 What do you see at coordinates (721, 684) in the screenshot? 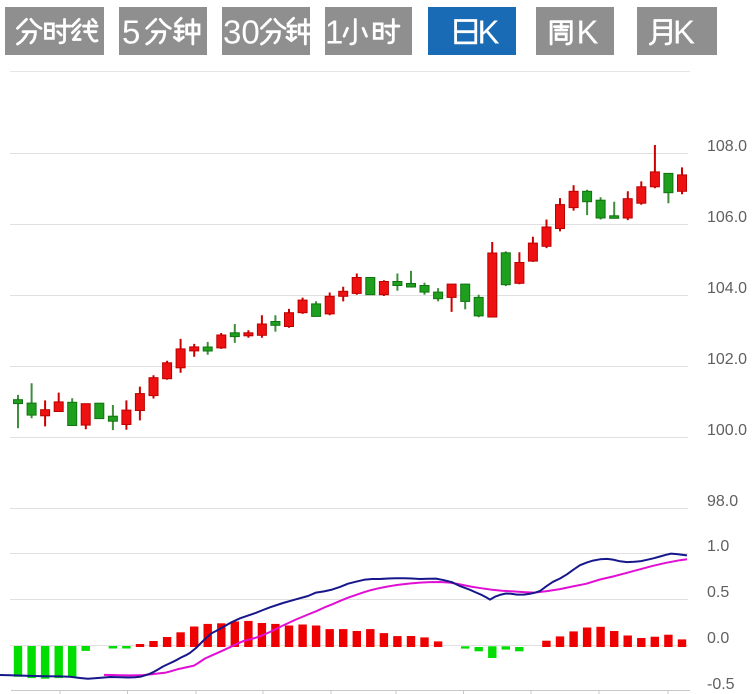
I see `svg-text: -0.5` at bounding box center [721, 684].